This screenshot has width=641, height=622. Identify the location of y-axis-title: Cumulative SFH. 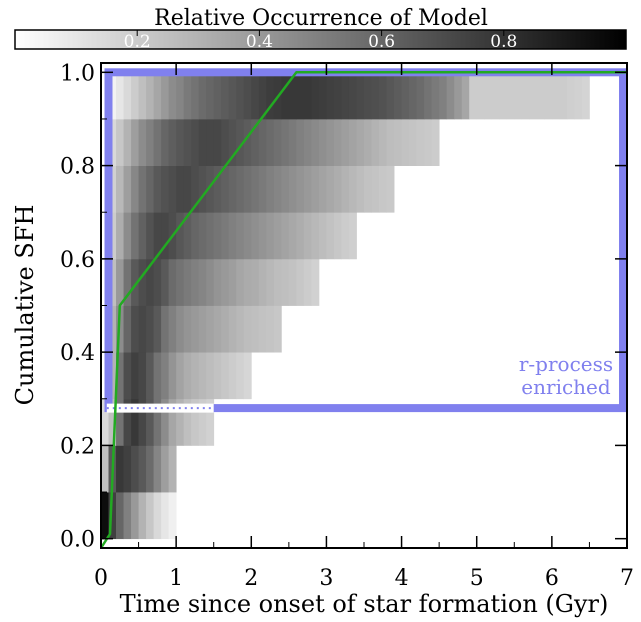
(25, 305).